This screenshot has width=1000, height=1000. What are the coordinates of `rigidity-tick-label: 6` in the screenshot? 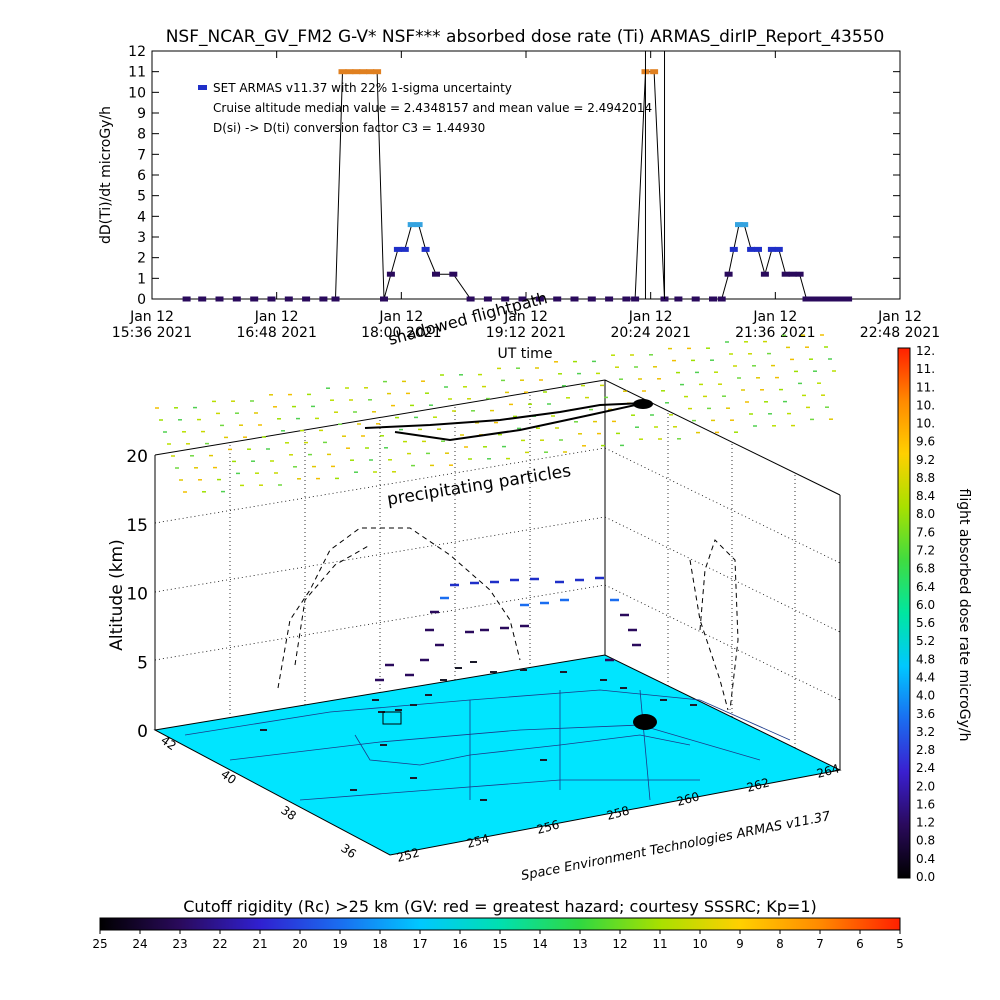 It's located at (860, 944).